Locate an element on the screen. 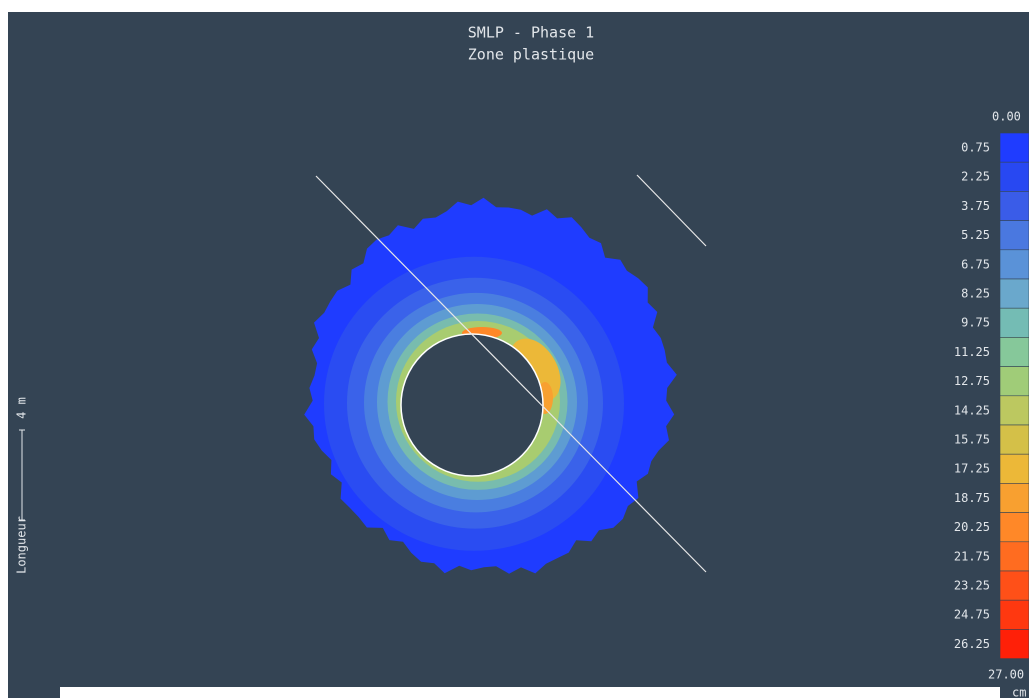  legend-label: 8.25 is located at coordinates (975, 294).